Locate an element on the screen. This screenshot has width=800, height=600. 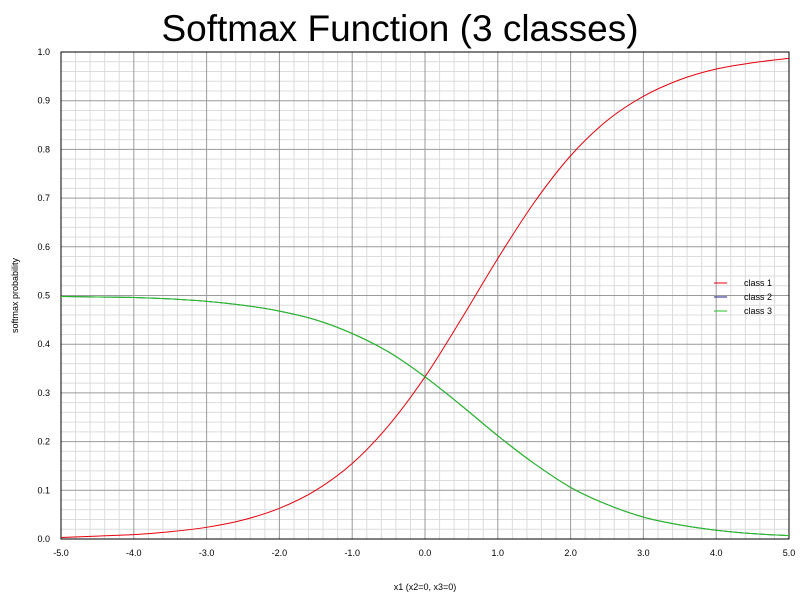
x-tick-label: -3.0 is located at coordinates (207, 553).